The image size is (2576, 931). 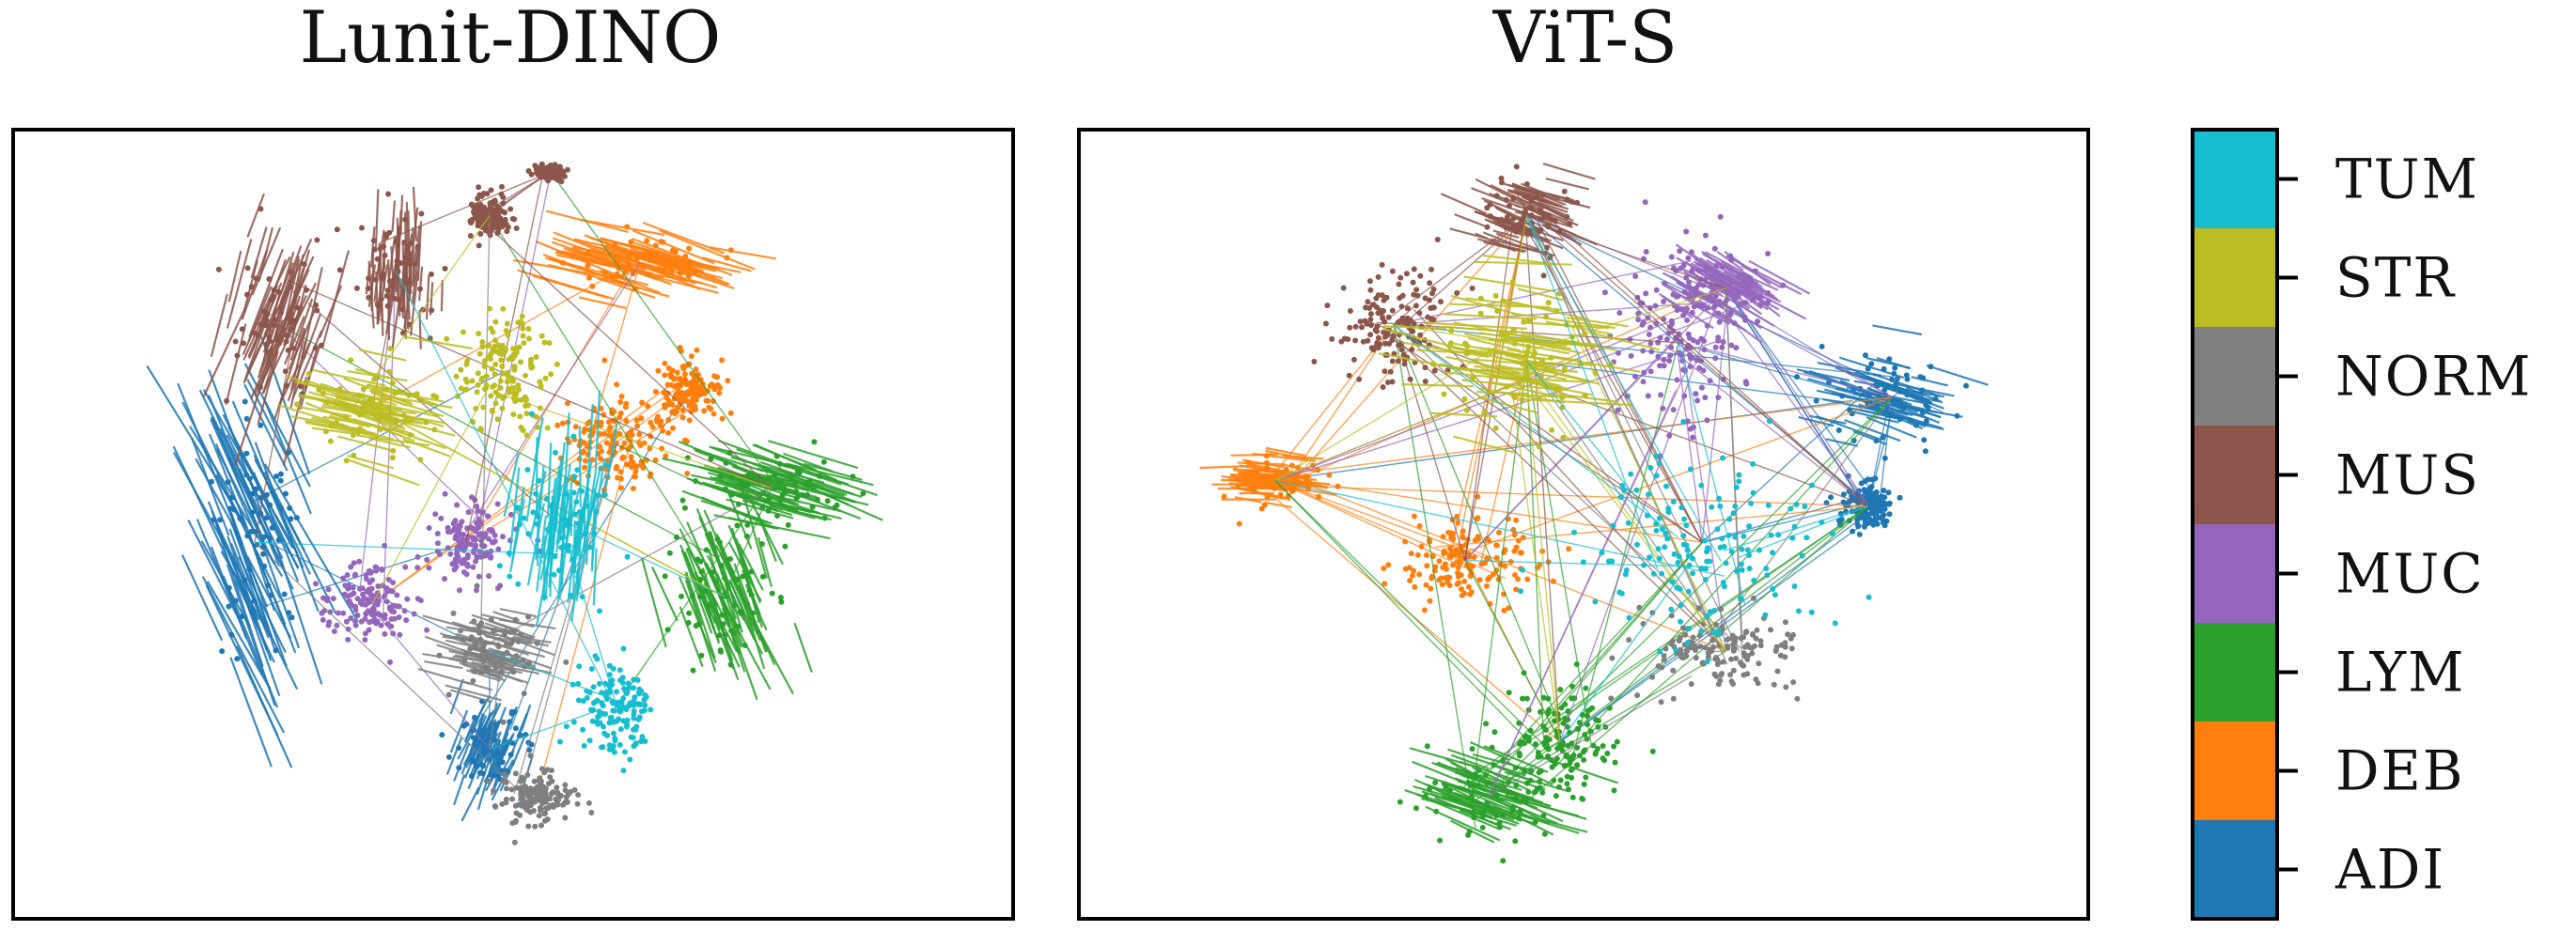 I want to click on streak-tum, so click(x=591, y=503).